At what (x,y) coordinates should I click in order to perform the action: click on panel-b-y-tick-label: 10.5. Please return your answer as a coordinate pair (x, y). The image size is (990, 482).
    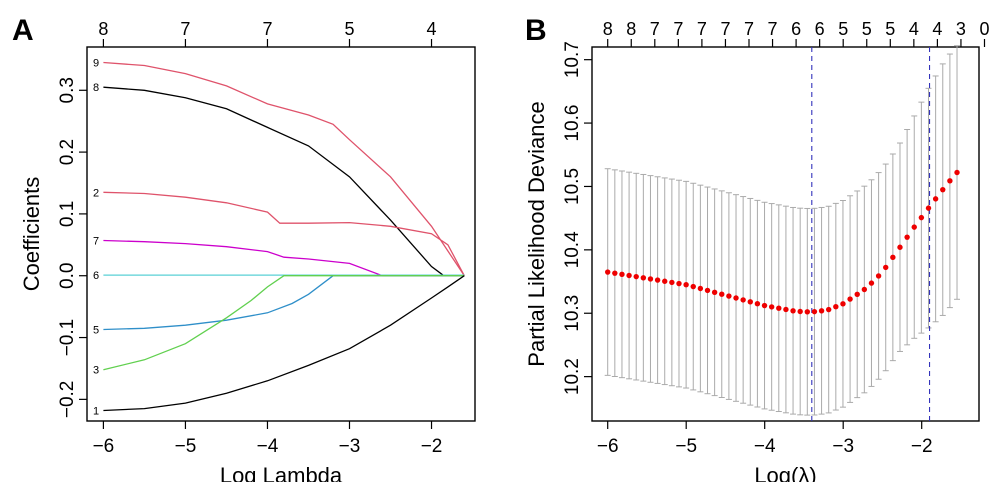
    Looking at the image, I should click on (572, 186).